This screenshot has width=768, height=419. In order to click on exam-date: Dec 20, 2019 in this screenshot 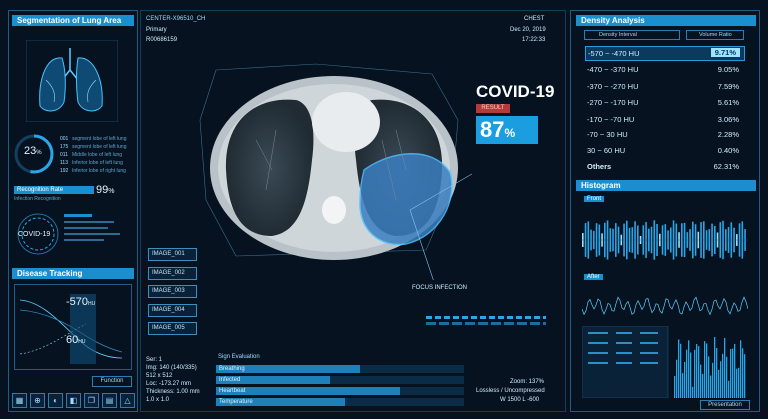, I will do `click(528, 30)`.